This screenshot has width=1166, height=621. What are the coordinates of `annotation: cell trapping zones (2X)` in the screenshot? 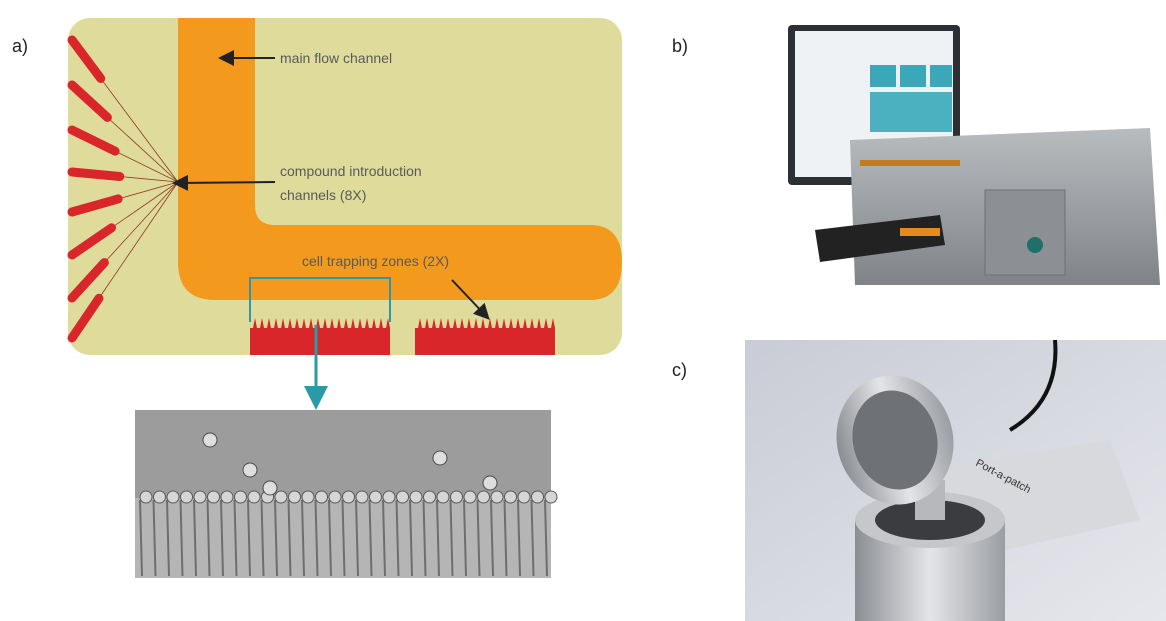 It's located at (375, 261).